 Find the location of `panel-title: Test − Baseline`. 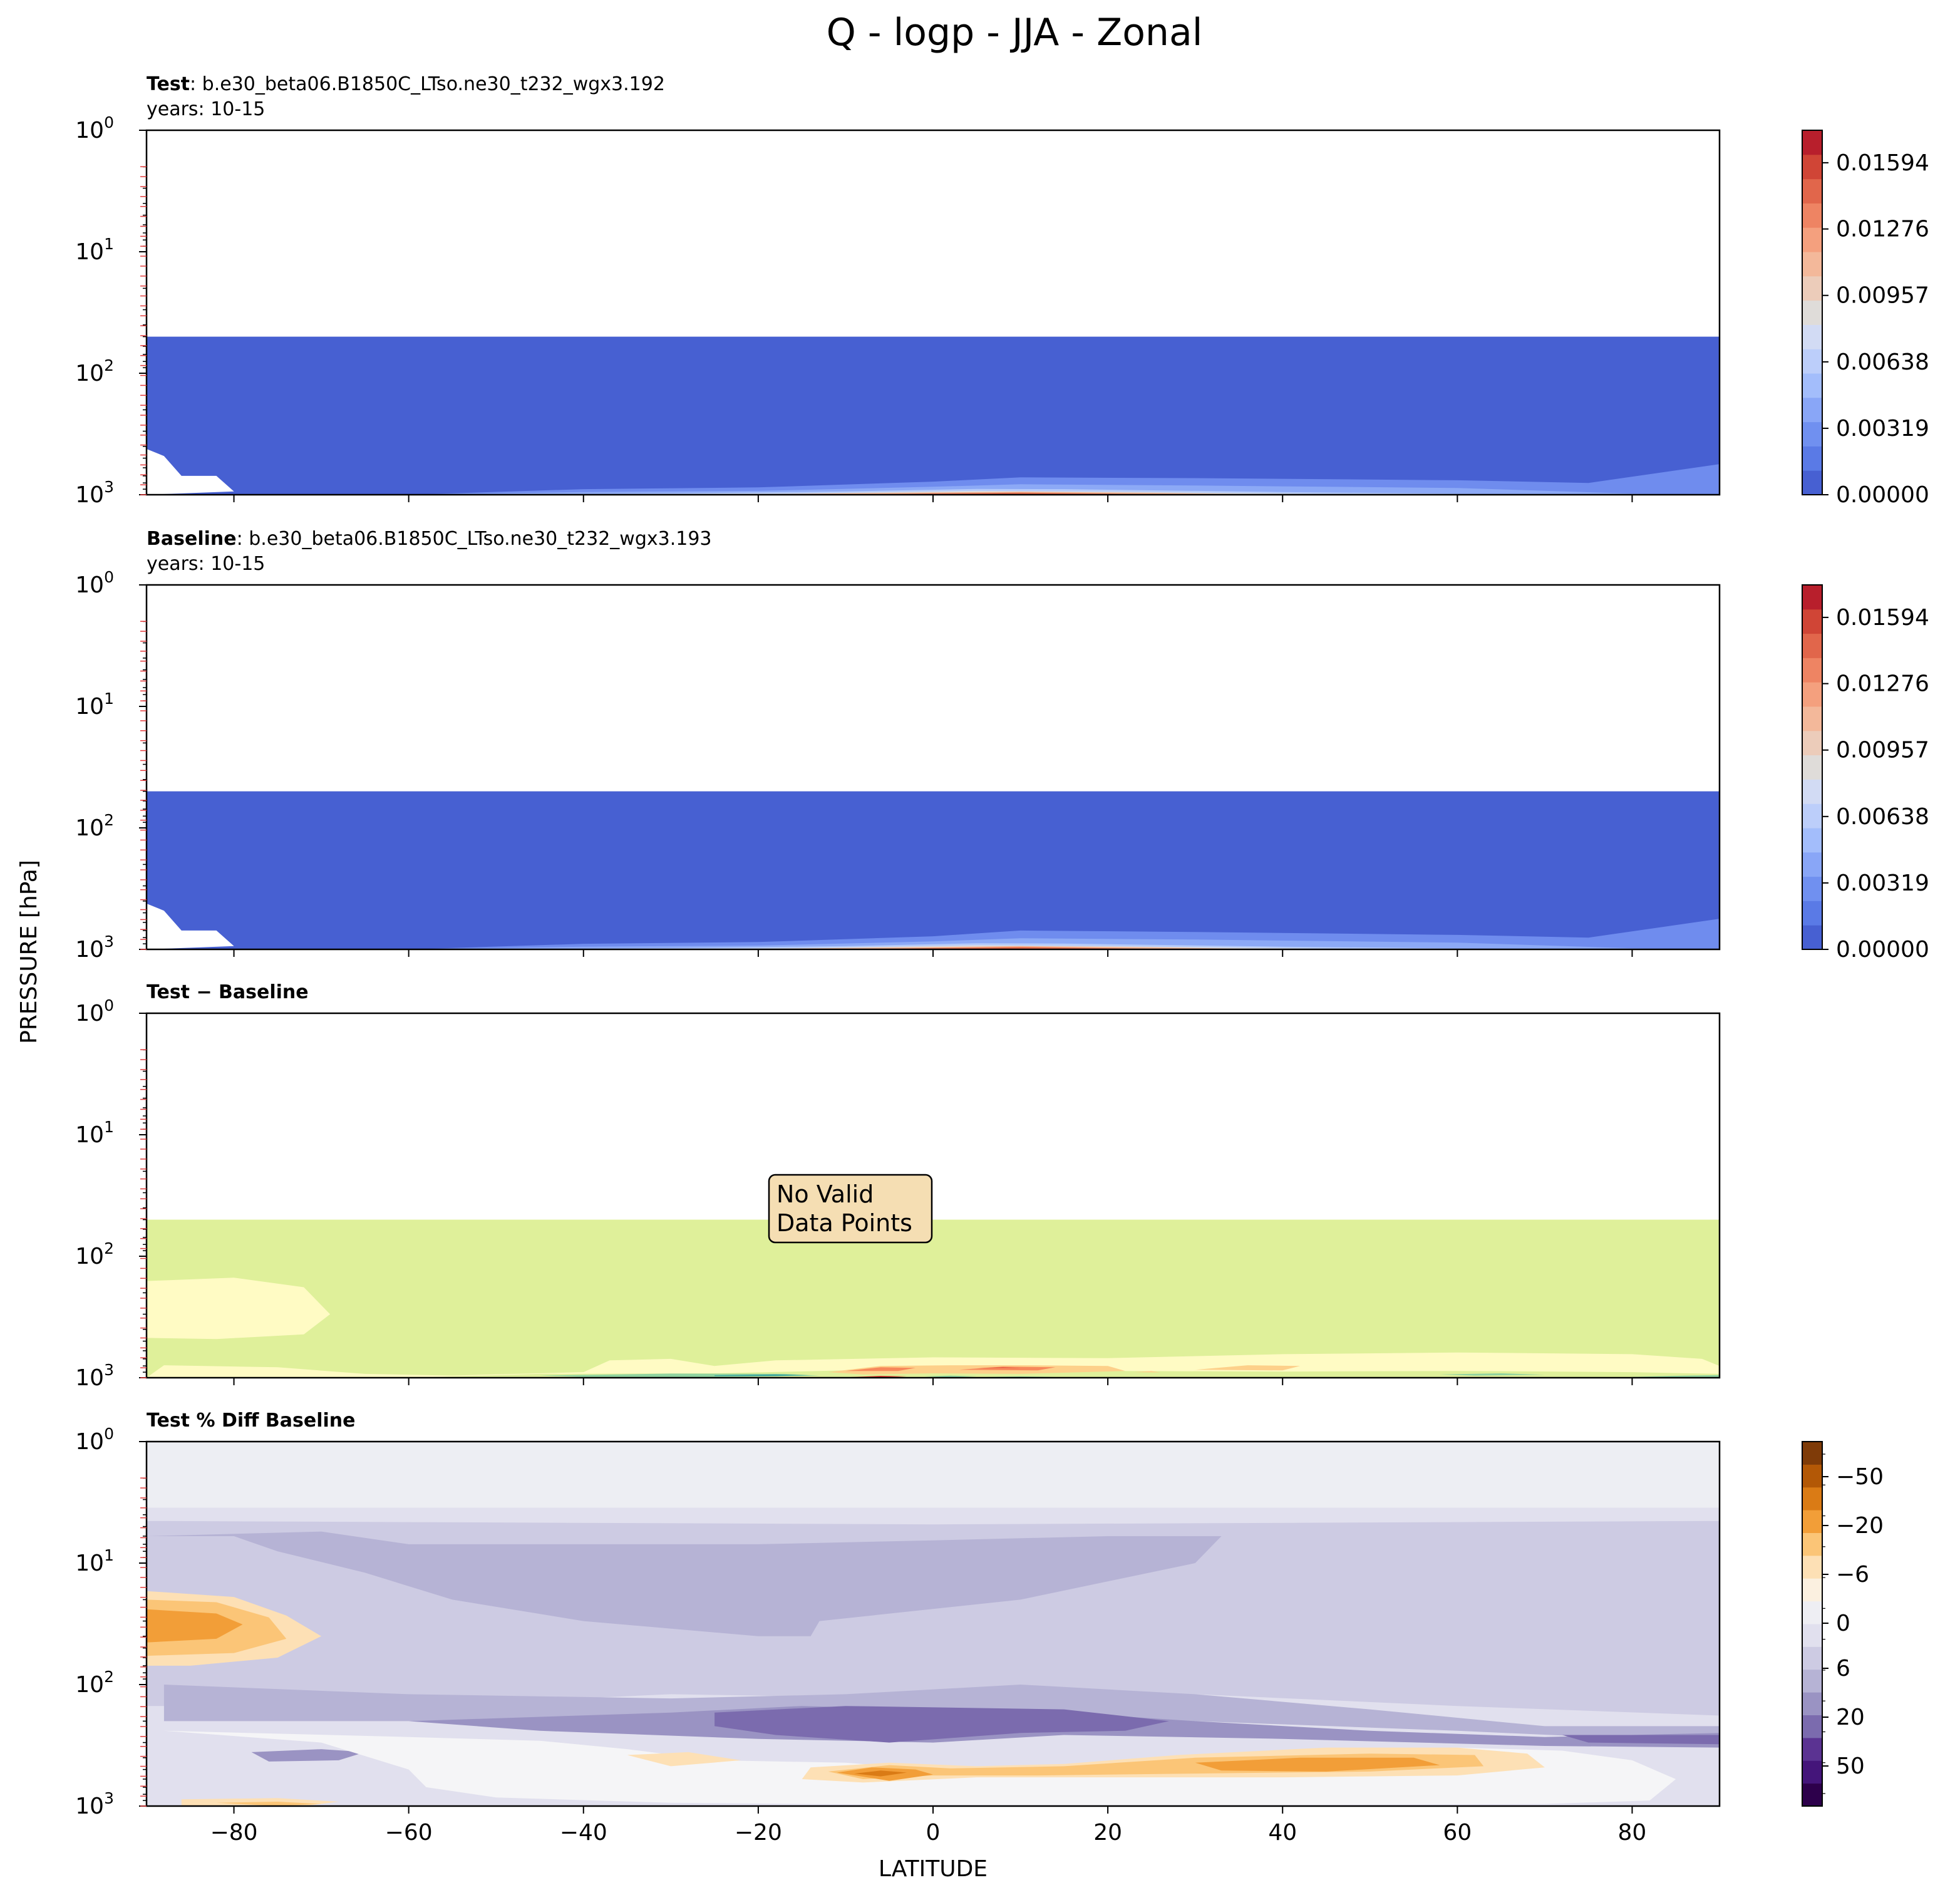

panel-title: Test − Baseline is located at coordinates (228, 992).